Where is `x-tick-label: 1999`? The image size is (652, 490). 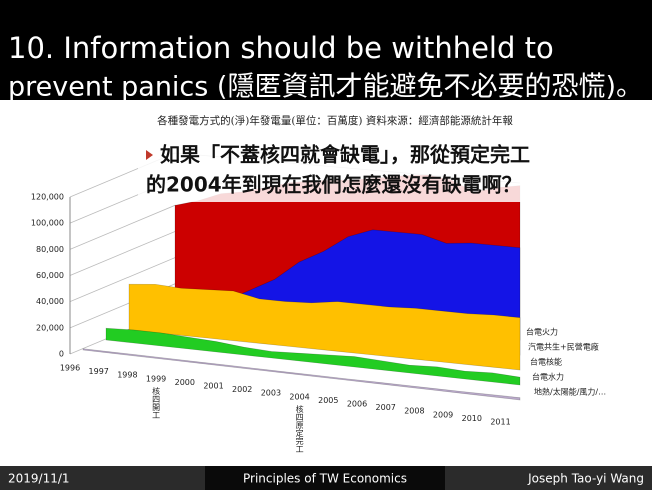 x-tick-label: 1999 is located at coordinates (156, 378).